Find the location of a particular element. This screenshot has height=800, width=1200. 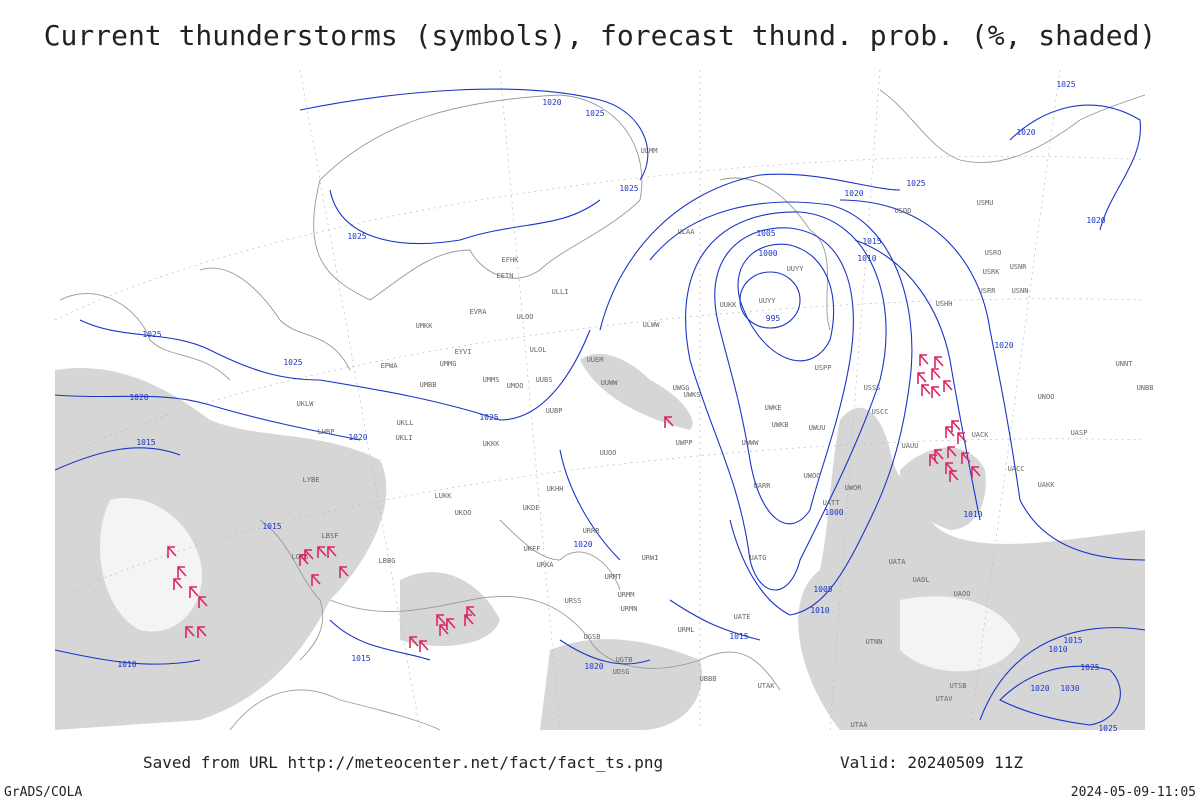

station-label: UBBB is located at coordinates (708, 679).